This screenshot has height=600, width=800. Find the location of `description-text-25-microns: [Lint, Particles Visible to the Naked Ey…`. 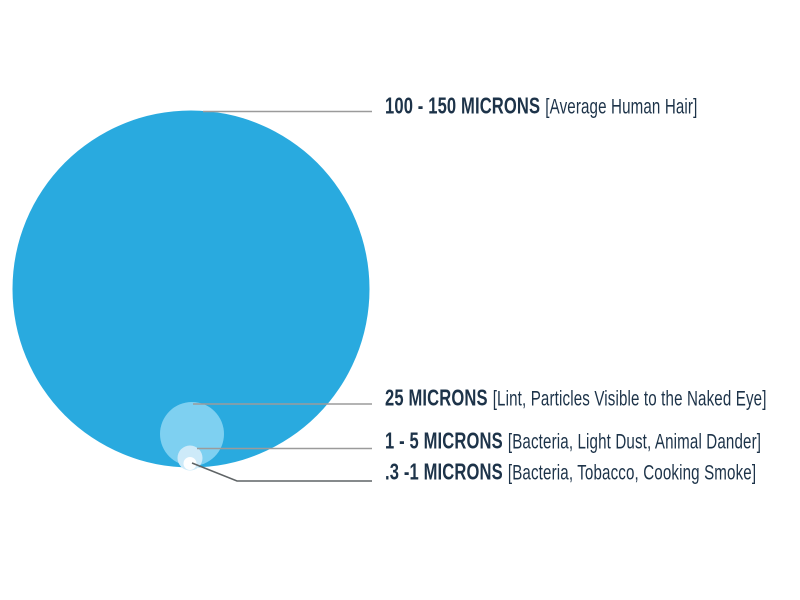

description-text-25-microns: [Lint, Particles Visible to the Naked Ey… is located at coordinates (629, 399).